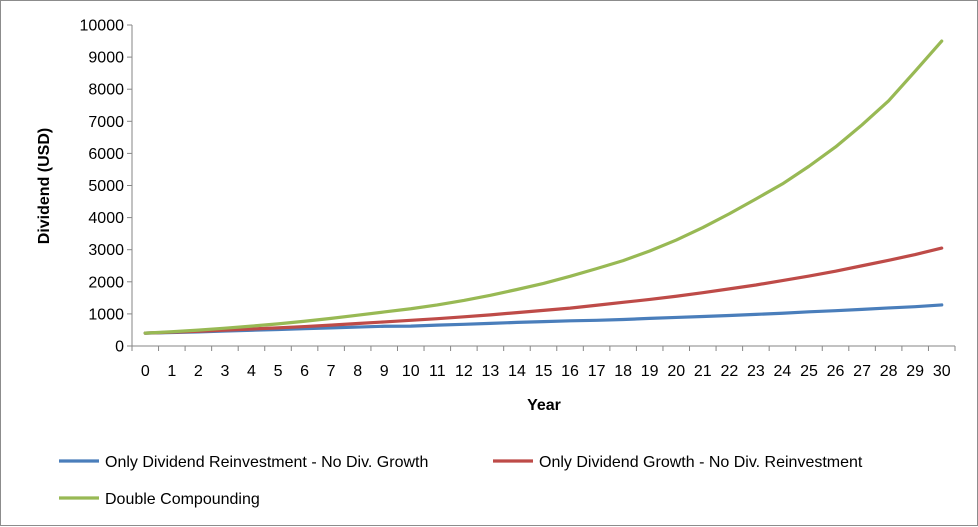  Describe the element at coordinates (411, 371) in the screenshot. I see `x-tick-label: 10` at that location.